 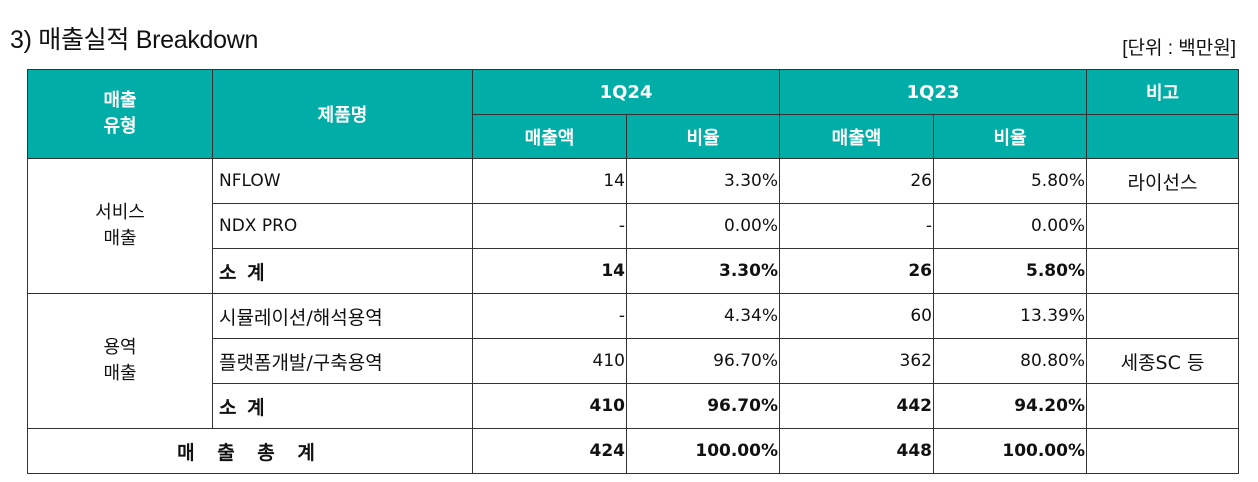 What do you see at coordinates (1010, 316) in the screenshot?
I see `q23-ratio: 13.39%` at bounding box center [1010, 316].